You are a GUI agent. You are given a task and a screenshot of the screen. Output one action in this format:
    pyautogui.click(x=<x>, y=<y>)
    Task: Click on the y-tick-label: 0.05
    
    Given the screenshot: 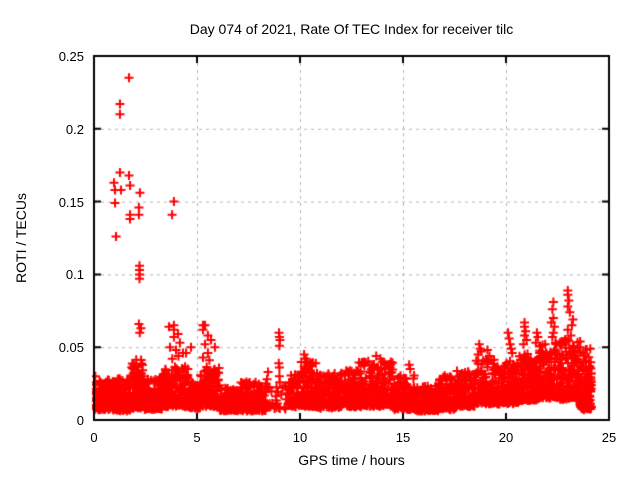 What is the action you would take?
    pyautogui.click(x=71, y=348)
    